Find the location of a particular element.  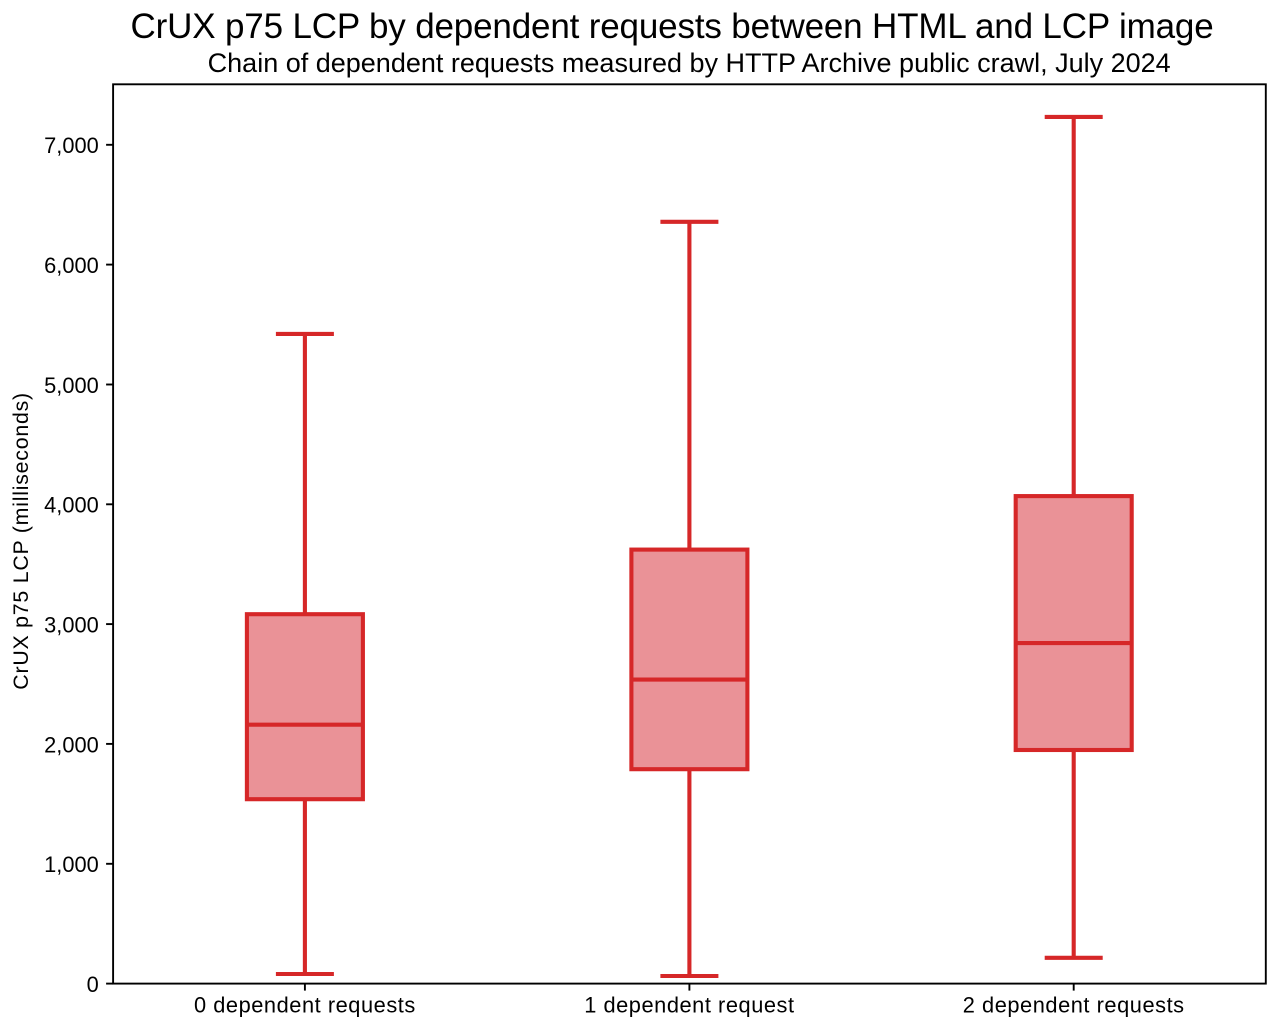

svg-text: 0 dependent requests is located at coordinates (305, 1005).